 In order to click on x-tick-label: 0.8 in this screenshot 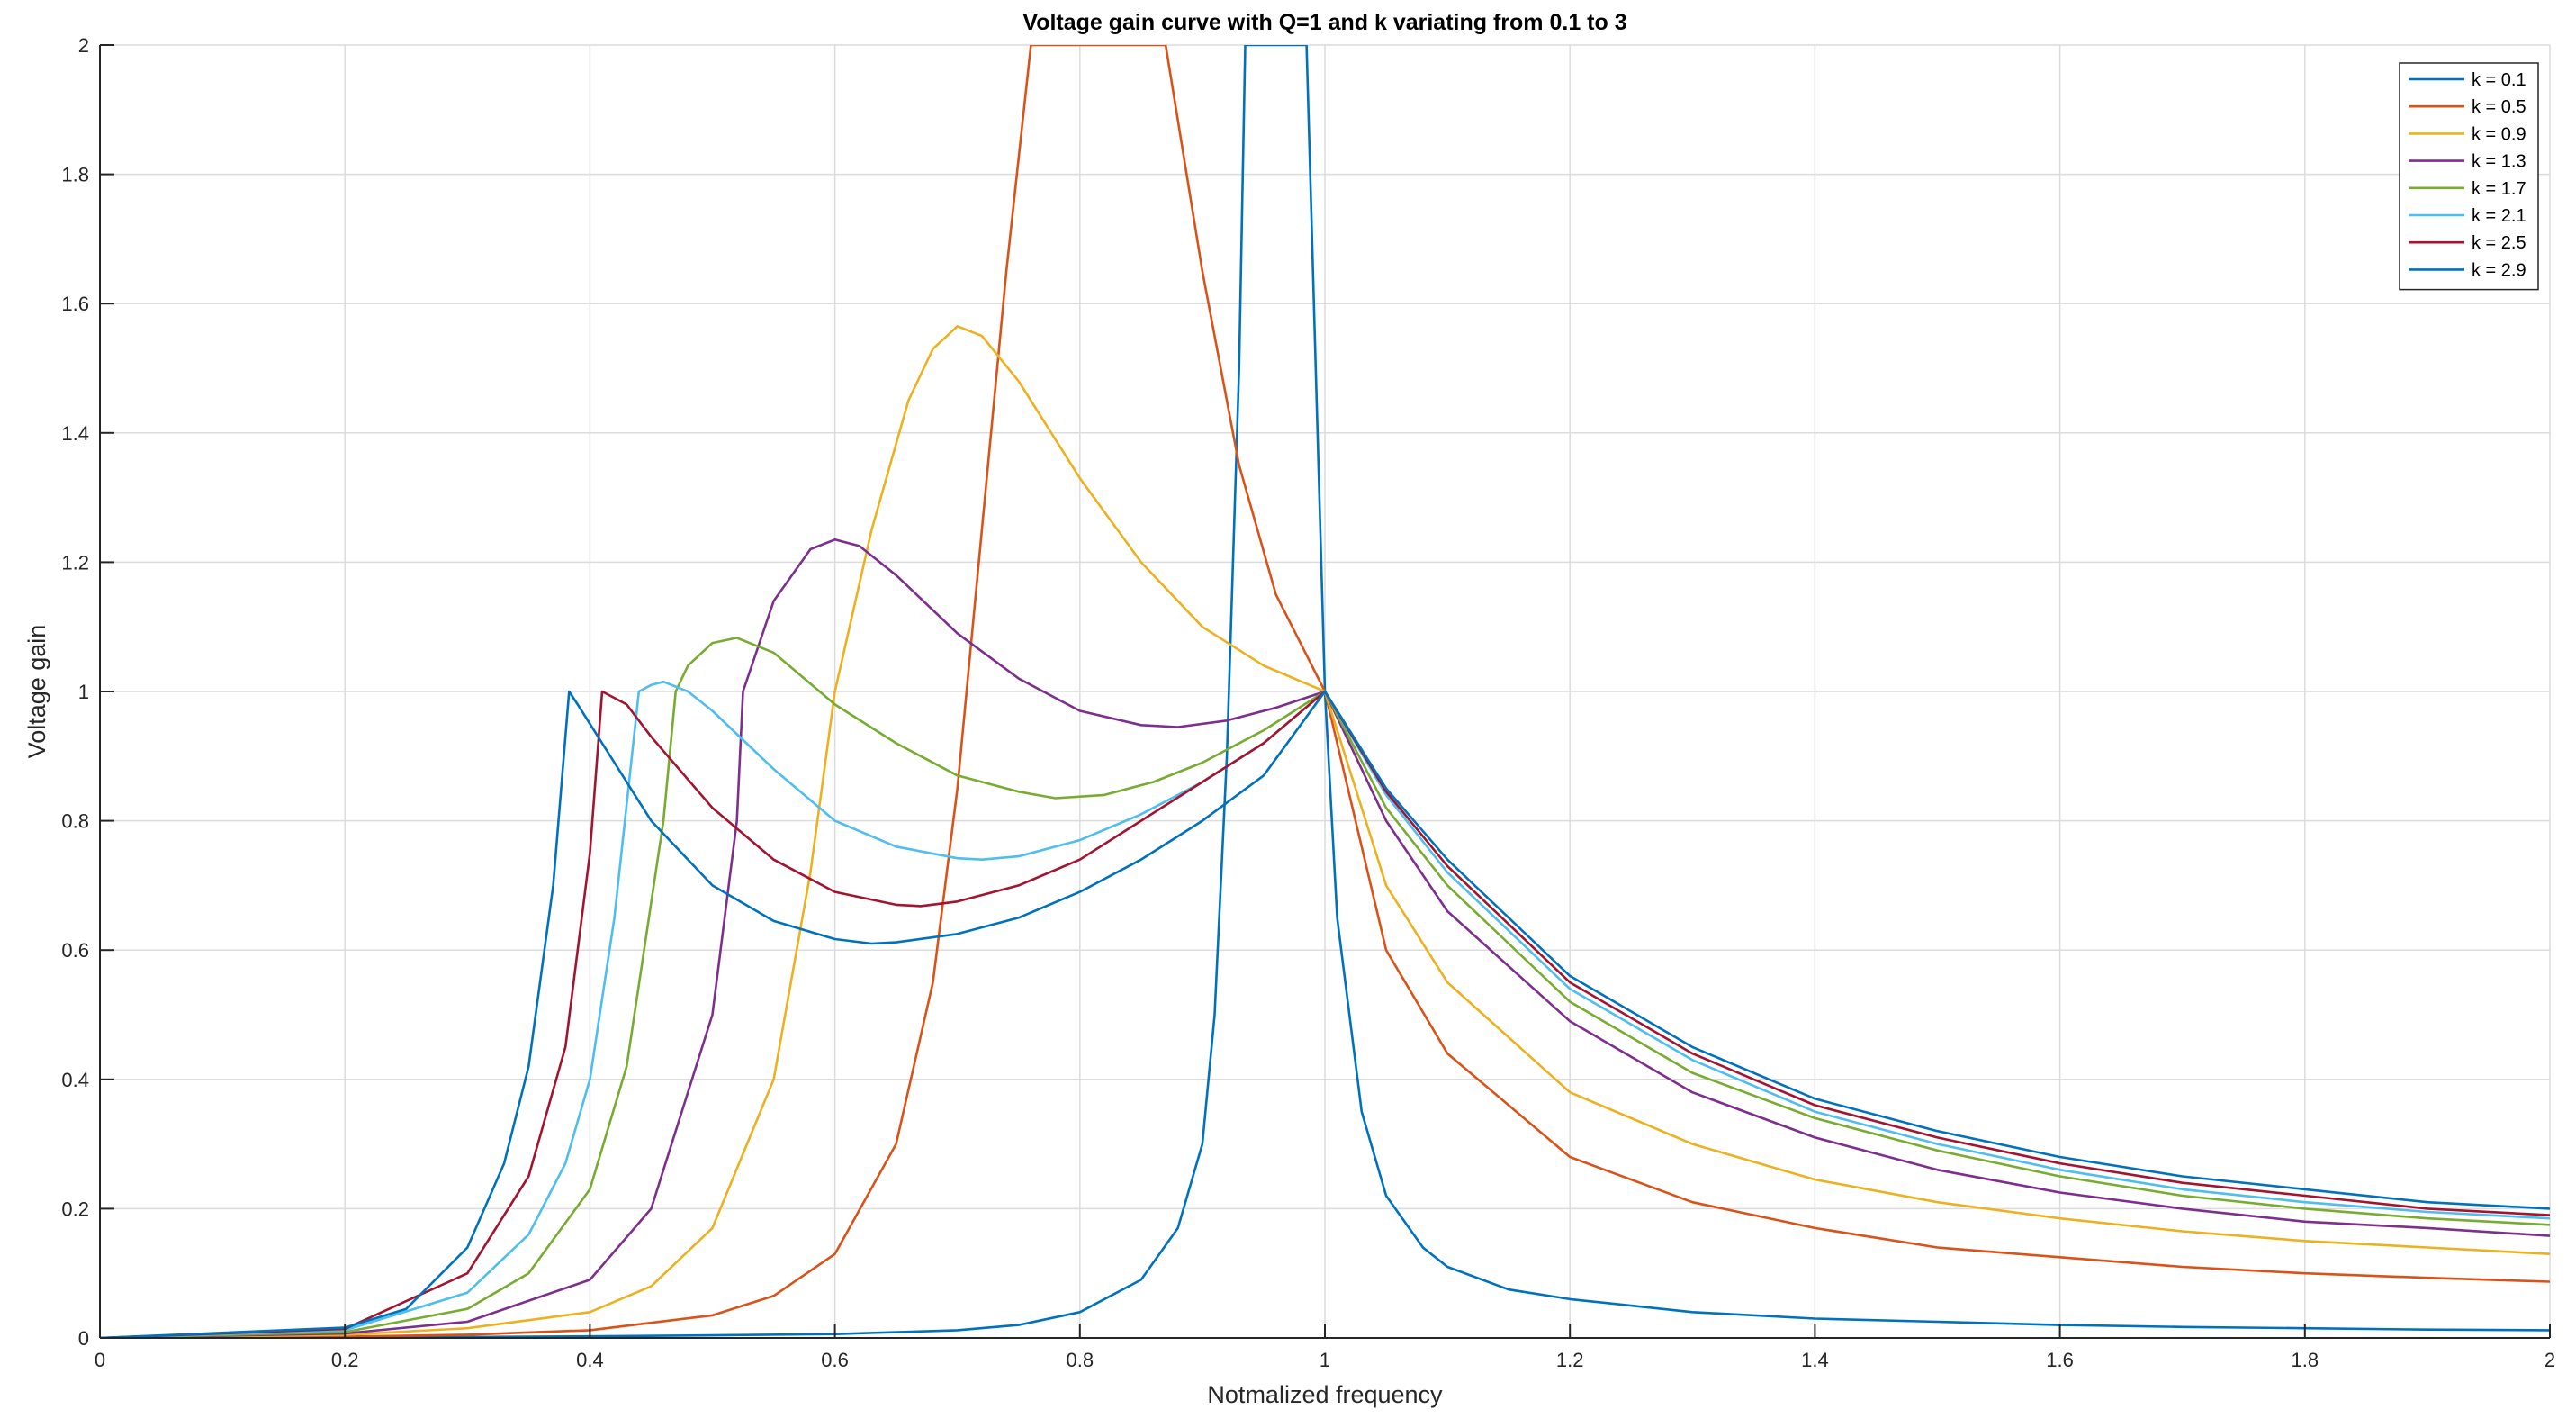, I will do `click(1080, 1360)`.